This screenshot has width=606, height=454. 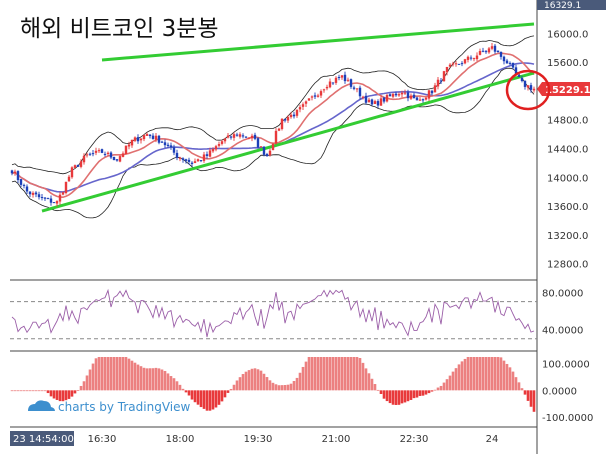 I want to click on main-y-tick: 14000.0, so click(x=567, y=178).